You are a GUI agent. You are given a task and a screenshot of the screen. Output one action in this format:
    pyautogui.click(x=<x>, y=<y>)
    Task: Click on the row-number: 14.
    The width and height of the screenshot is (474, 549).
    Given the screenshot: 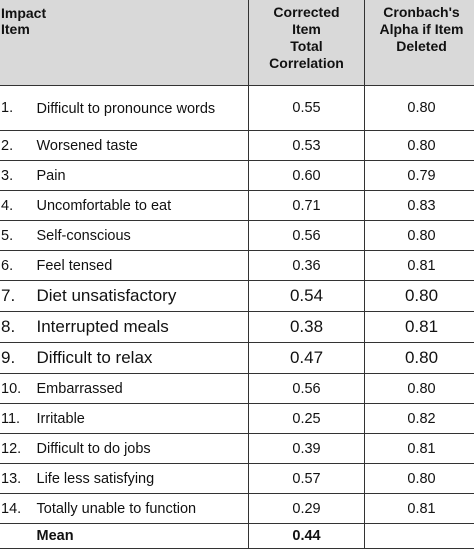 What is the action you would take?
    pyautogui.click(x=16, y=509)
    